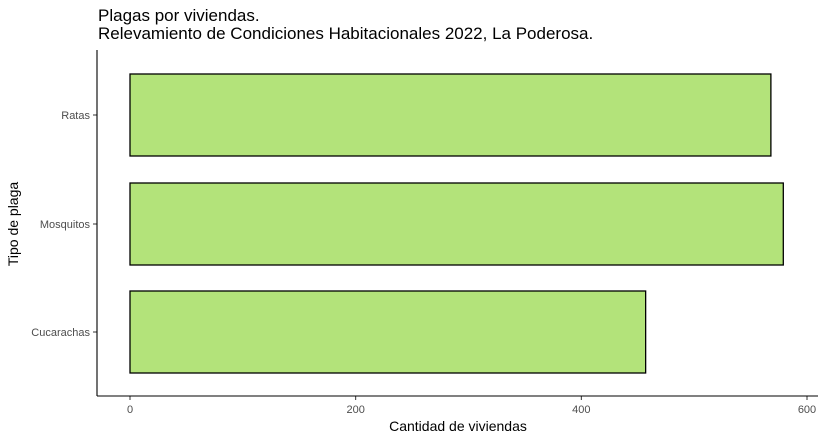 This screenshot has height=442, width=826. What do you see at coordinates (450, 115) in the screenshot?
I see `bar-ratas` at bounding box center [450, 115].